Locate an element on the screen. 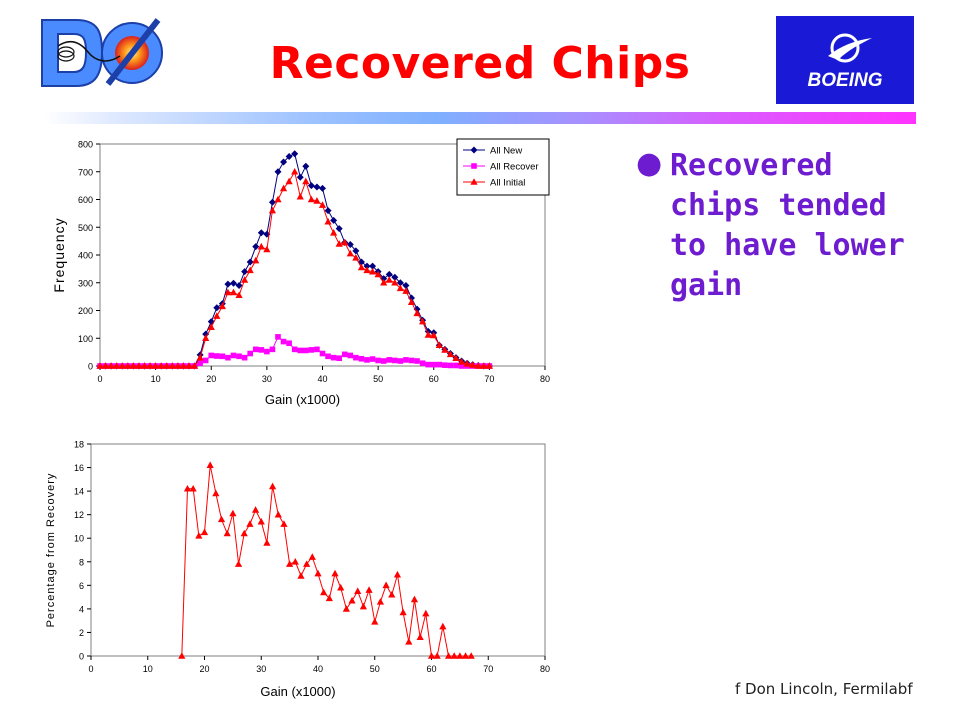 This screenshot has width=960, height=720. y-tick-label: 18 is located at coordinates (79, 445).